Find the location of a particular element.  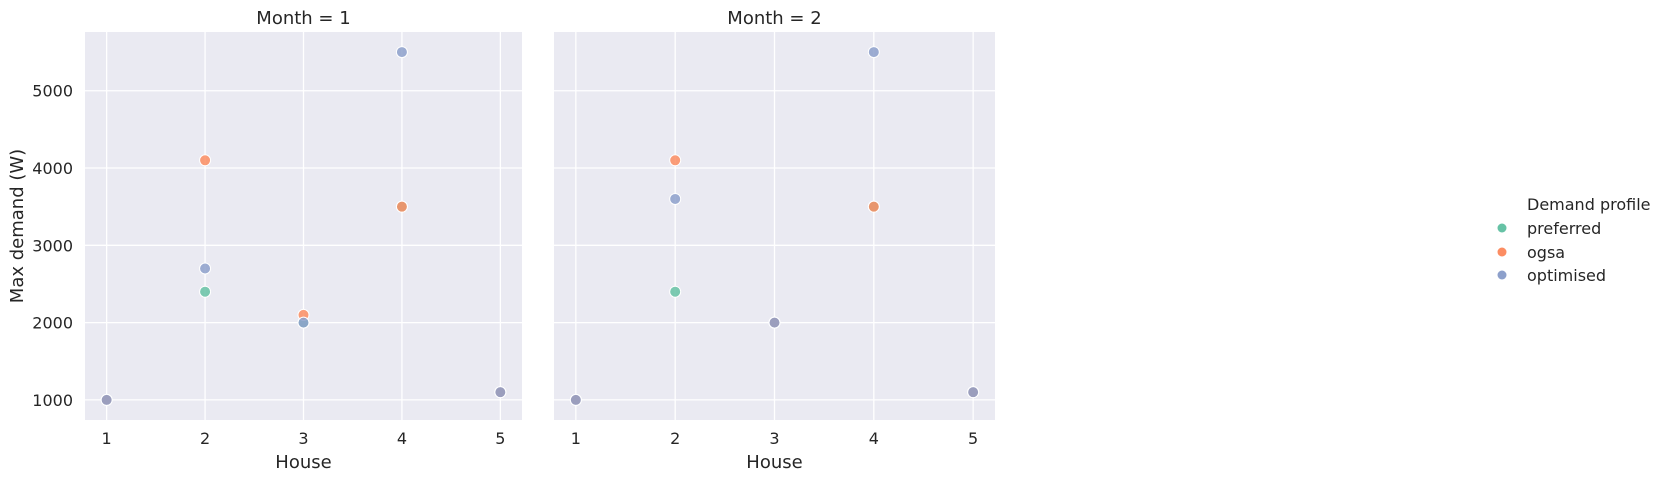

y-axis-label: Max demand (W) is located at coordinates (17, 226).